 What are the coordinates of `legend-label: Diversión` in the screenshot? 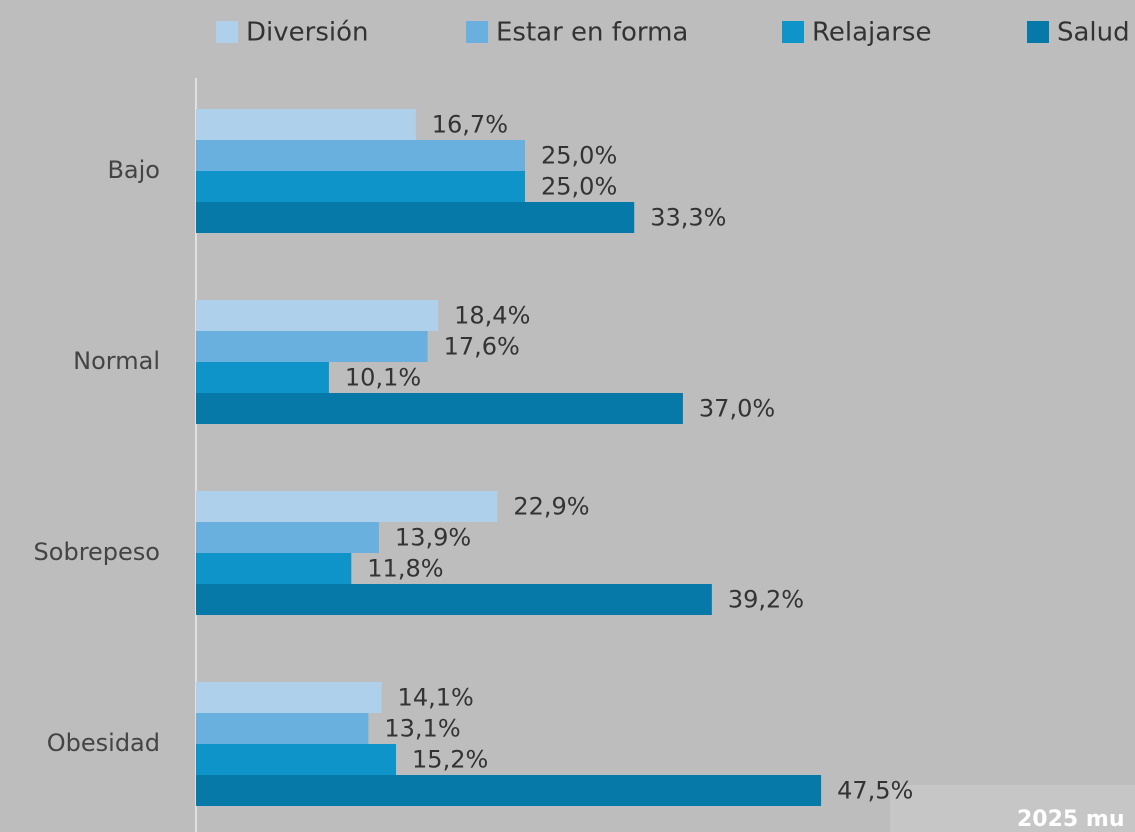 It's located at (307, 33).